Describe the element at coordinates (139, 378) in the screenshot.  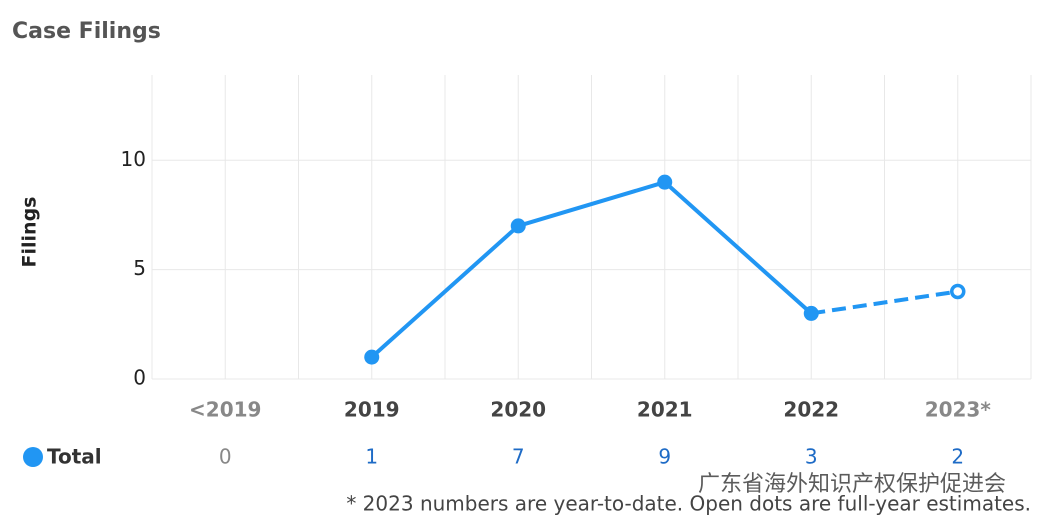
I see `y-tick-label: 0` at that location.